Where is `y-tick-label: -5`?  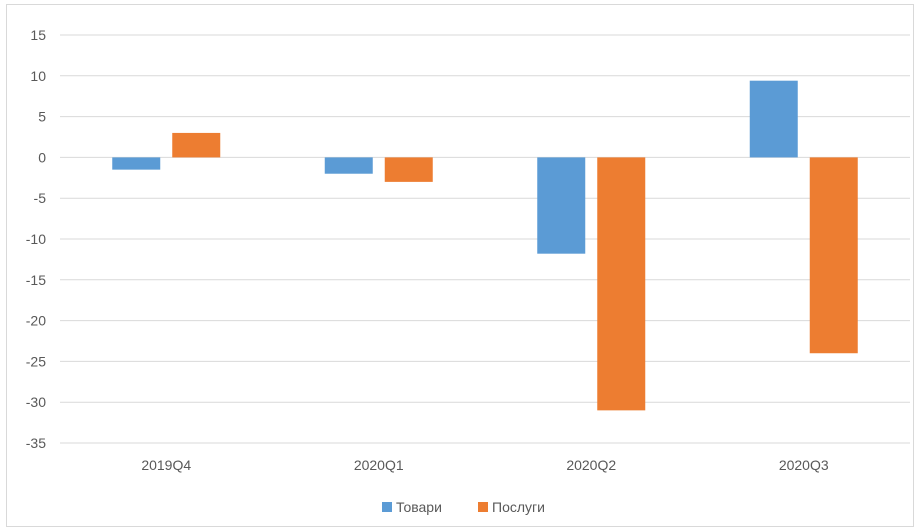
y-tick-label: -5 is located at coordinates (40, 198).